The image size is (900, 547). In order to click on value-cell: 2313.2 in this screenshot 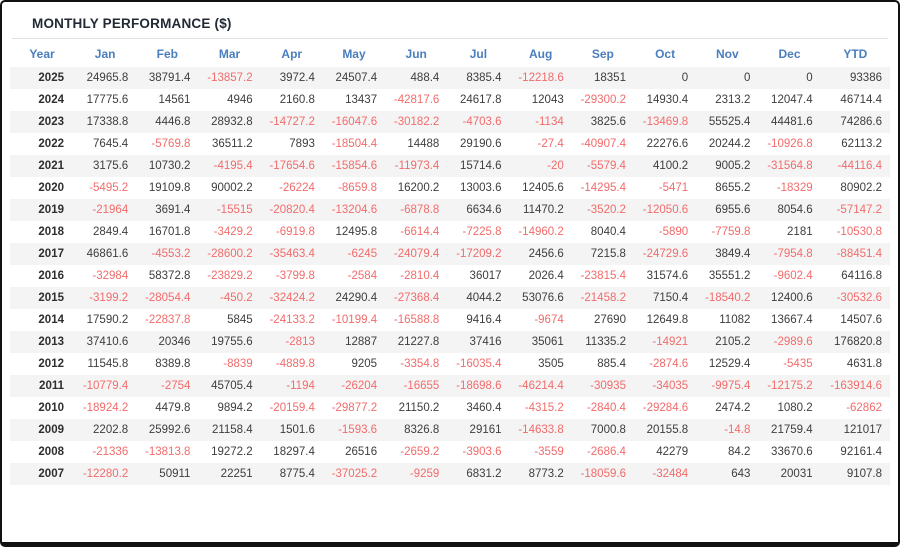, I will do `click(733, 100)`.